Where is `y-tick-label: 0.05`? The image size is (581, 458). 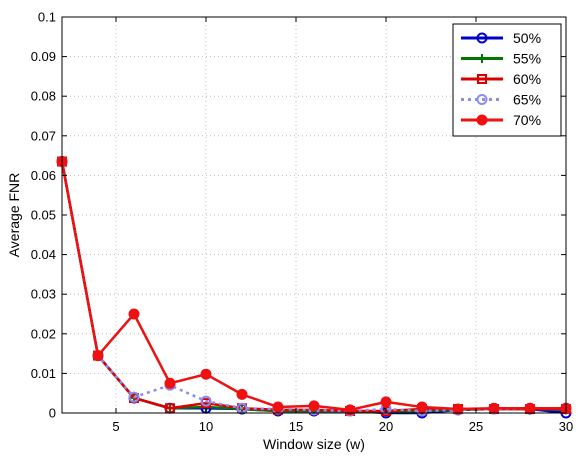
y-tick-label: 0.05 is located at coordinates (43, 215).